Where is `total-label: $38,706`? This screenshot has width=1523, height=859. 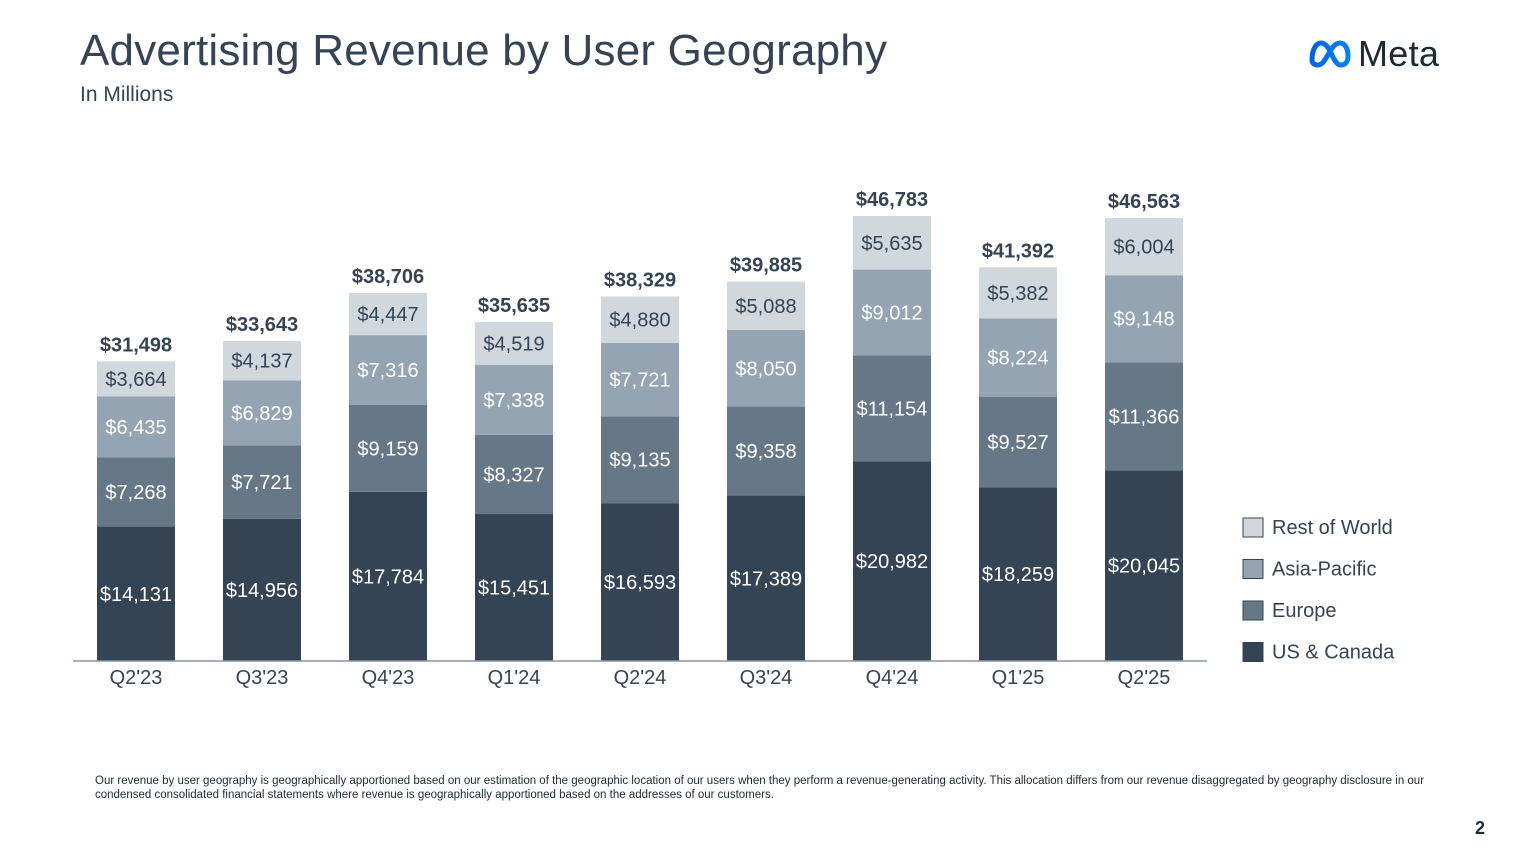
total-label: $38,706 is located at coordinates (388, 277).